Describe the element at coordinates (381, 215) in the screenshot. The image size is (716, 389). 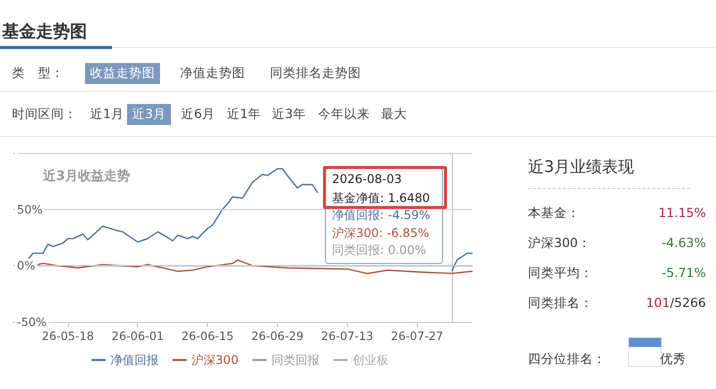
I see `annotation: 净值回报: -4.59%` at that location.